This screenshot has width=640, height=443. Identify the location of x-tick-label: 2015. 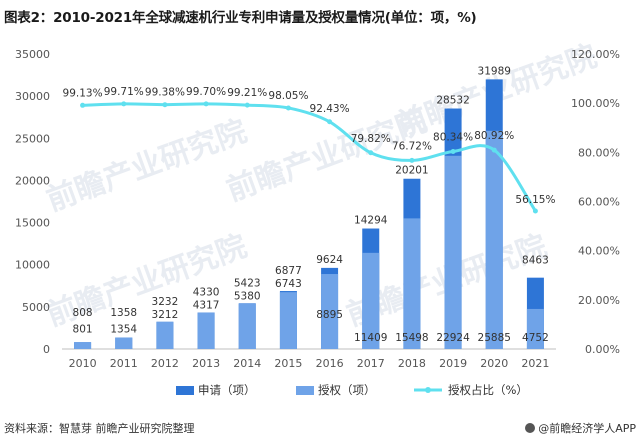
(288, 363).